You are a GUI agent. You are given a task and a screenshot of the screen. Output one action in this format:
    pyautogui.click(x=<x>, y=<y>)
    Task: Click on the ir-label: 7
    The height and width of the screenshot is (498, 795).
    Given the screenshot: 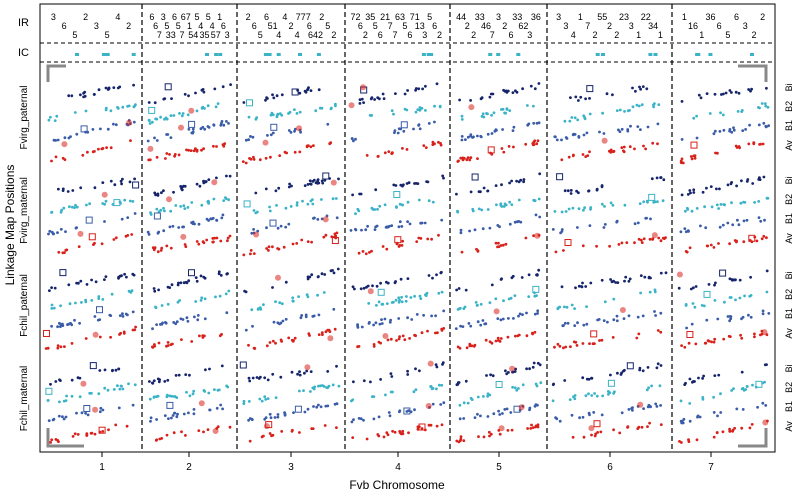 What is the action you would take?
    pyautogui.click(x=587, y=26)
    